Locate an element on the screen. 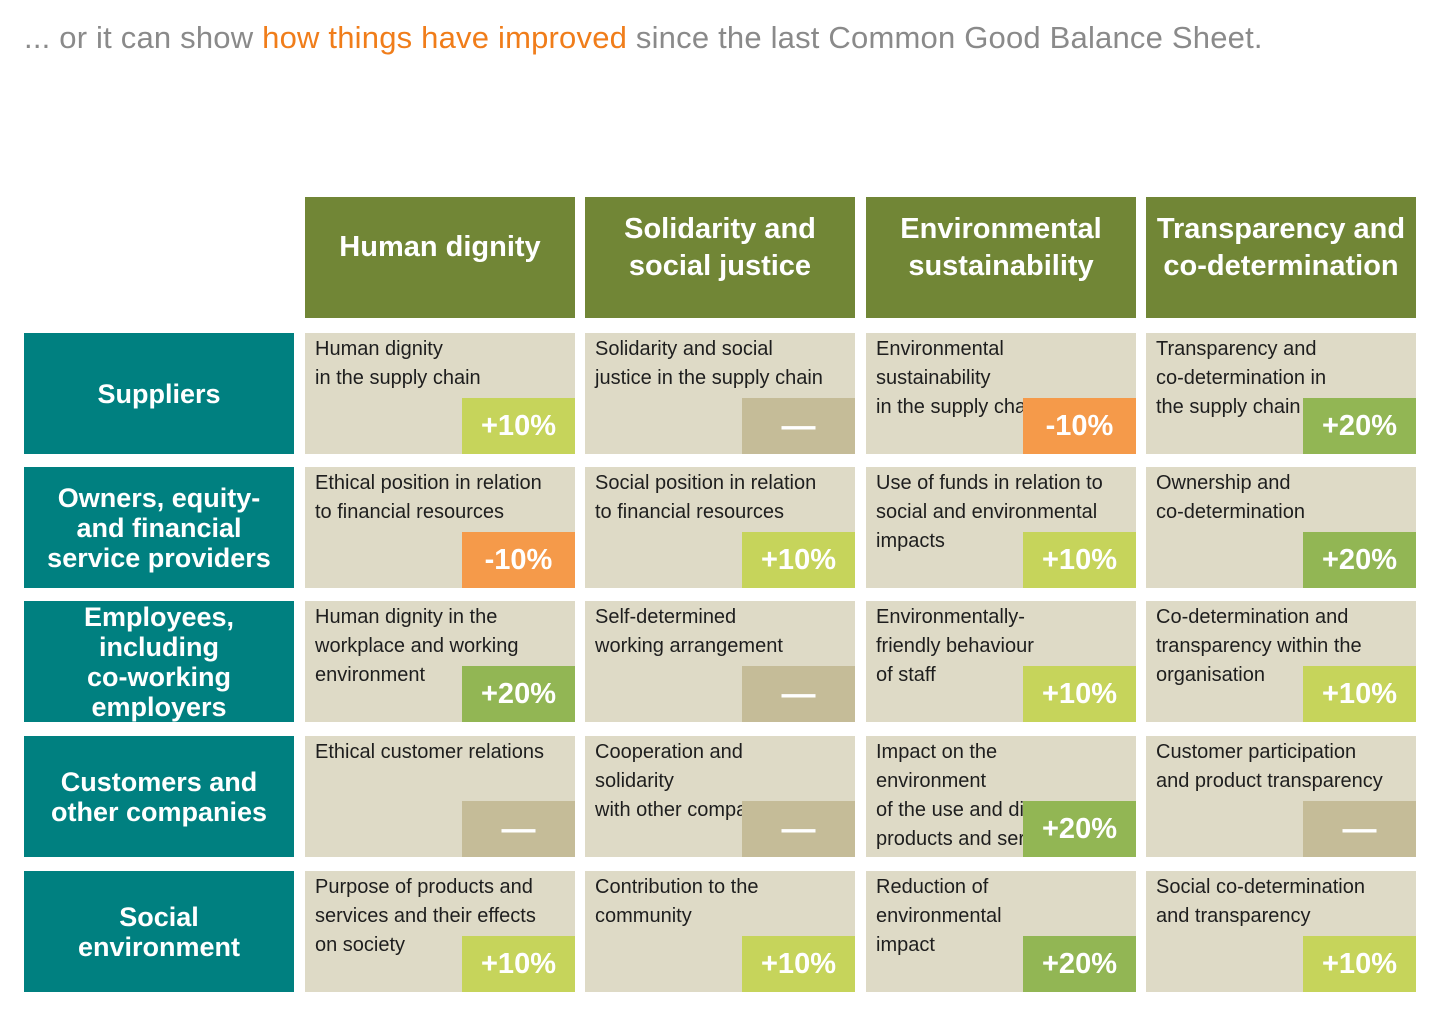 Image resolution: width=1440 pixels, height=1019 pixels. row-header-customers-and: Customers and other companies is located at coordinates (159, 796).